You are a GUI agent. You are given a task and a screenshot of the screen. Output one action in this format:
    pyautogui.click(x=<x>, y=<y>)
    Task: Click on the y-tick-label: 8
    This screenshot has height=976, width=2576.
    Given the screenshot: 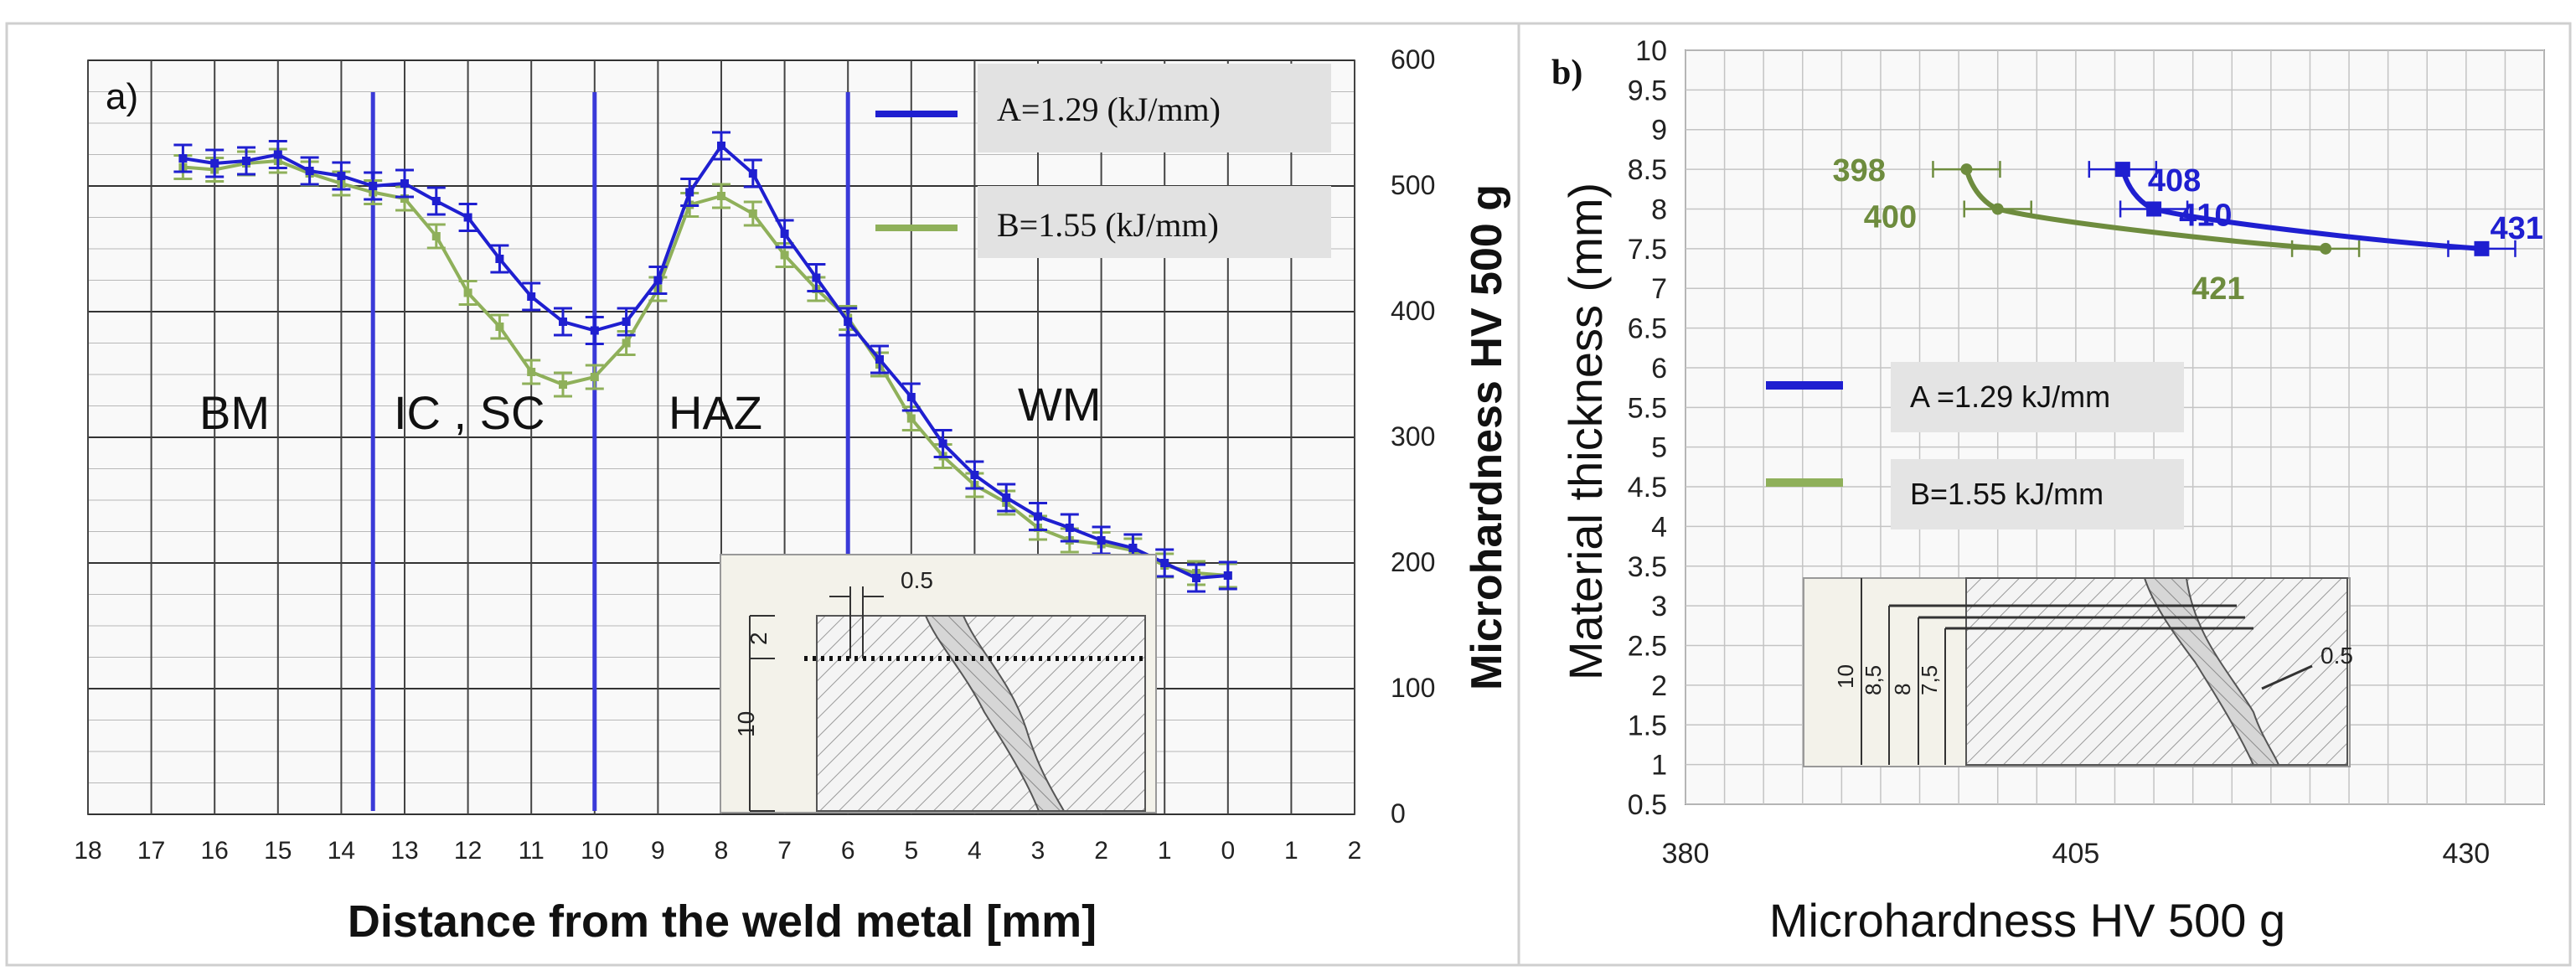 What is the action you would take?
    pyautogui.click(x=1659, y=209)
    